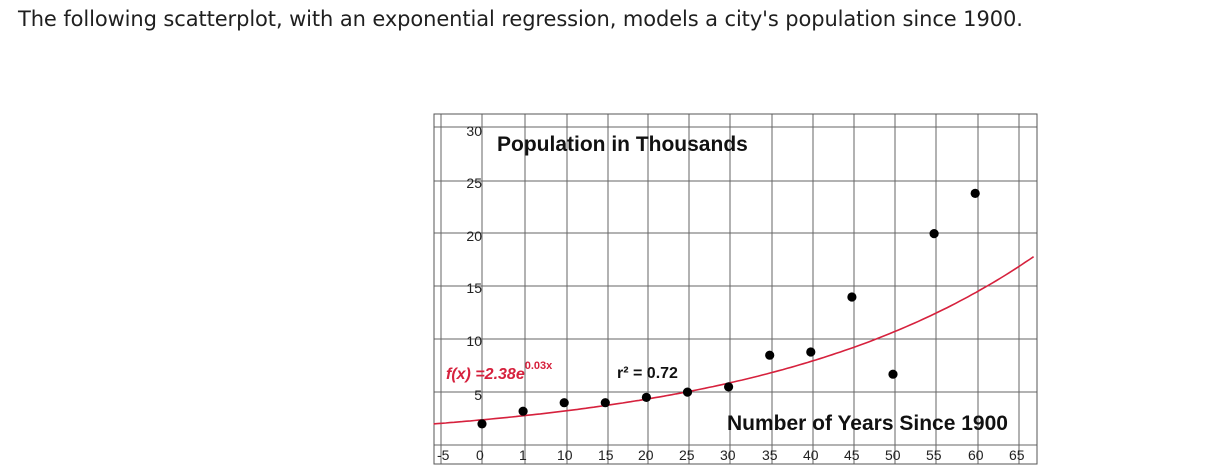  What do you see at coordinates (1017, 455) in the screenshot?
I see `x-tick-label: 65` at bounding box center [1017, 455].